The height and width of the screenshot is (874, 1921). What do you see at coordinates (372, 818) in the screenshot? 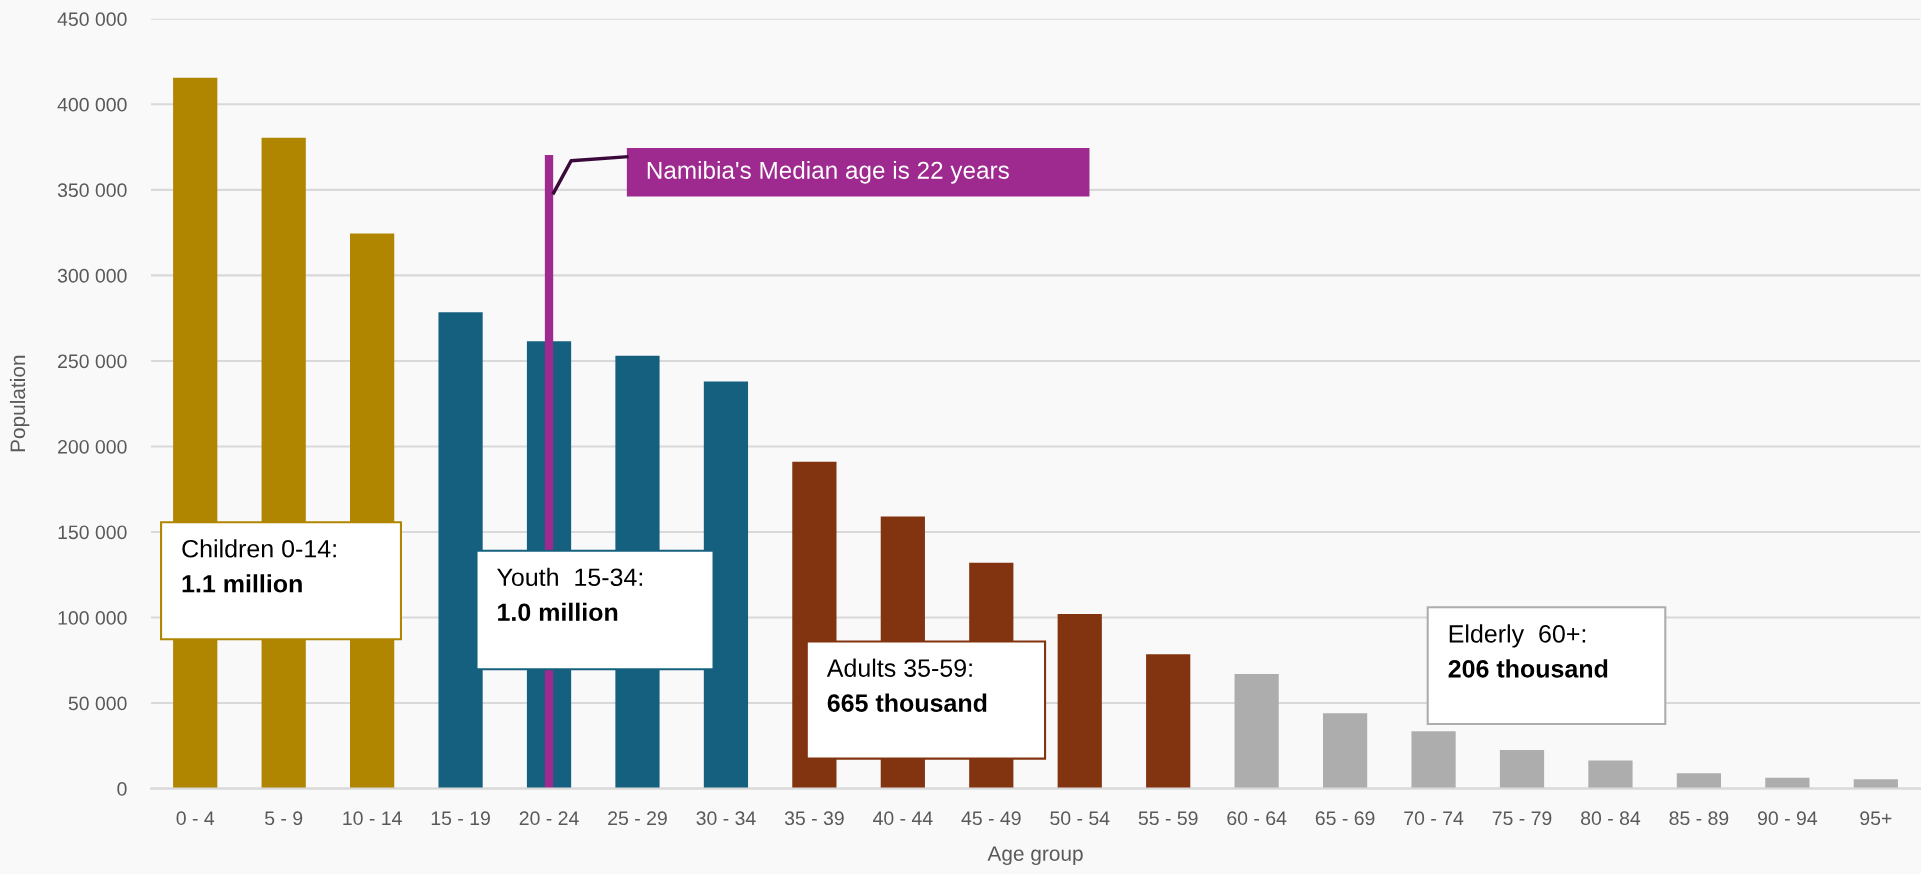
I see `x-tick-label: 10 - 14` at bounding box center [372, 818].